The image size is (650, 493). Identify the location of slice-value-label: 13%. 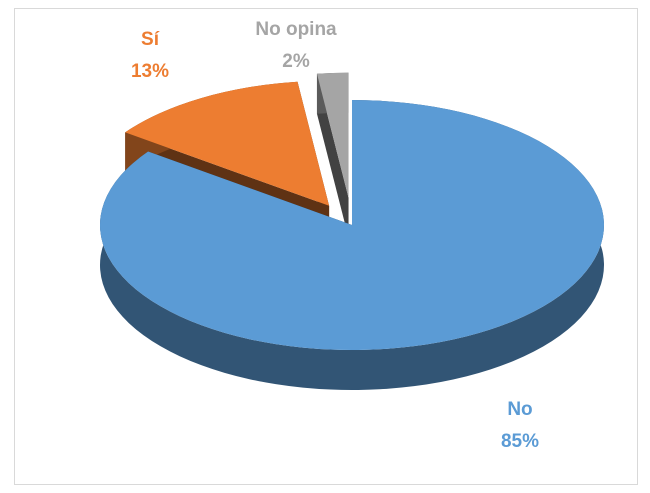
(150, 71).